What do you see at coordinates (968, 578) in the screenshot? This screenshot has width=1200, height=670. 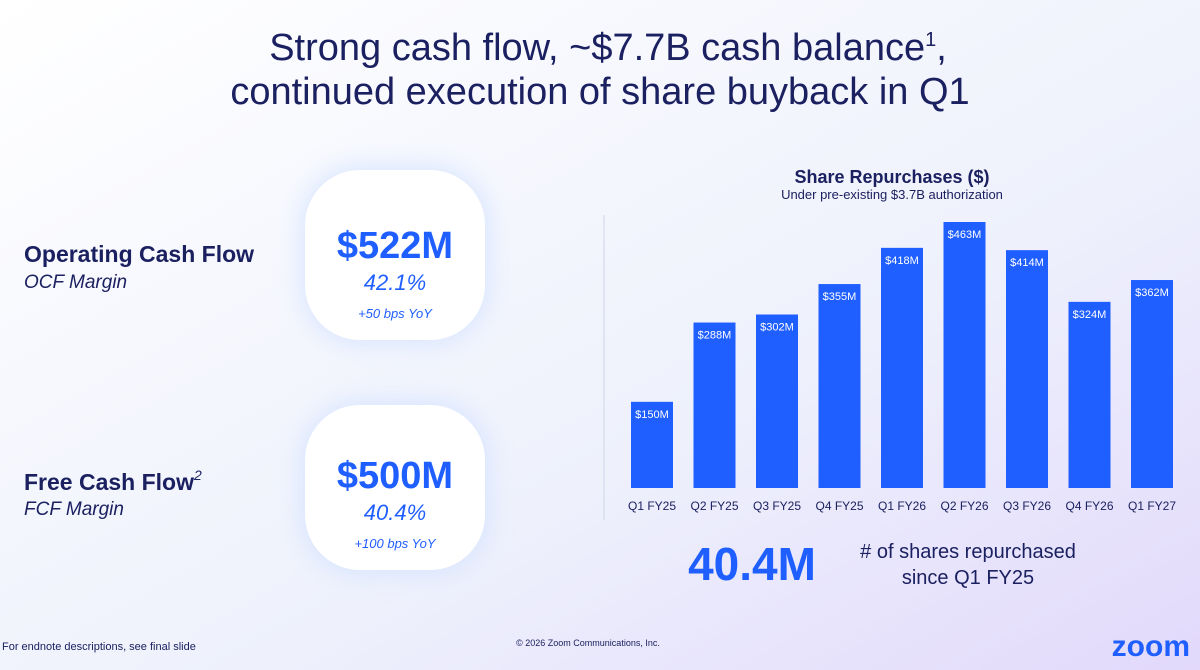 I see `shares-label: since Q1 FY25` at bounding box center [968, 578].